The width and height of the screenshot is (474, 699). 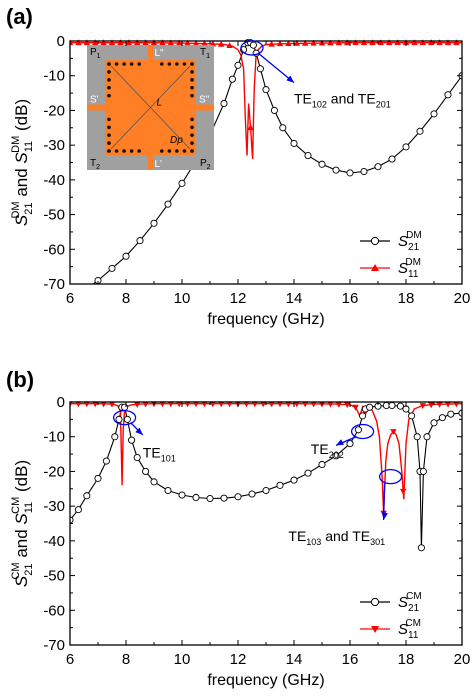 I want to click on y-axis-label: S21DM and S11DM (dB), so click(x=22, y=162).